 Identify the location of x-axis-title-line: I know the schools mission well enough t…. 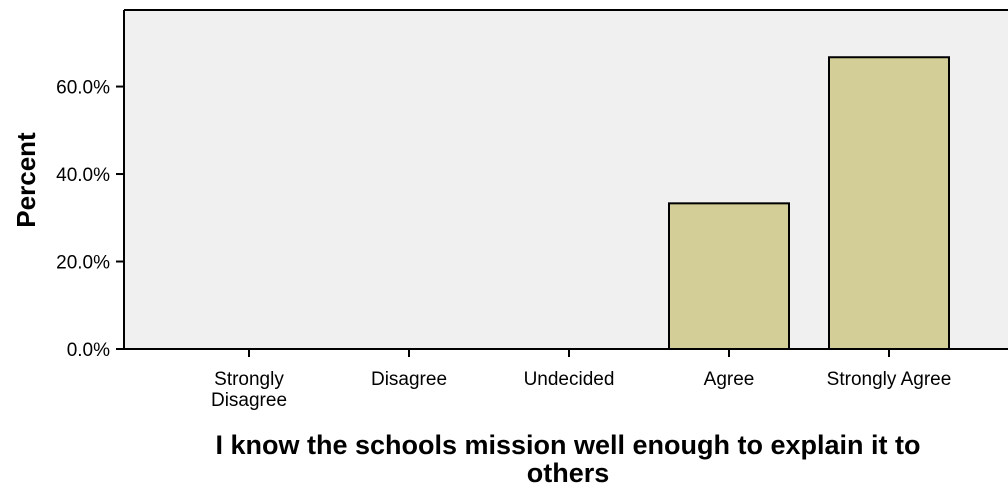
(567, 445).